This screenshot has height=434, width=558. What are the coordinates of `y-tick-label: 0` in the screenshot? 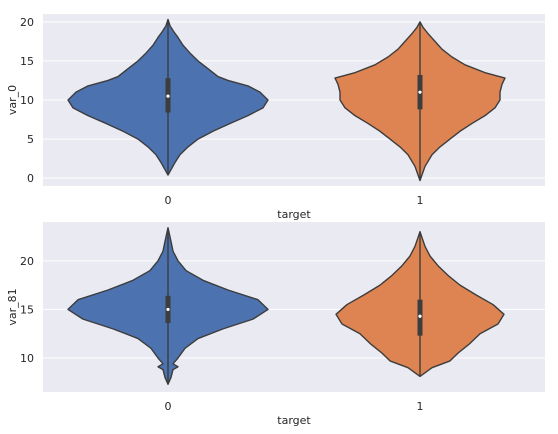 It's located at (30, 178).